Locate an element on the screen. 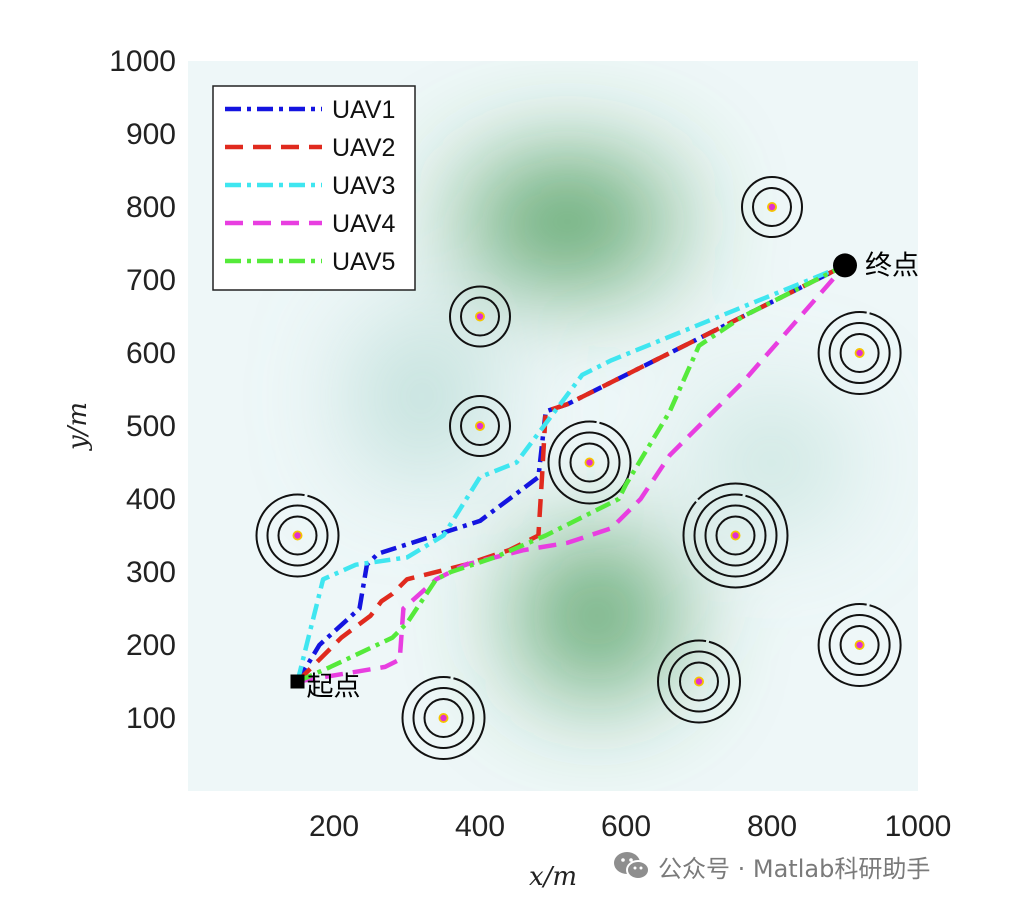  legend-label: UAV3 is located at coordinates (363, 186).